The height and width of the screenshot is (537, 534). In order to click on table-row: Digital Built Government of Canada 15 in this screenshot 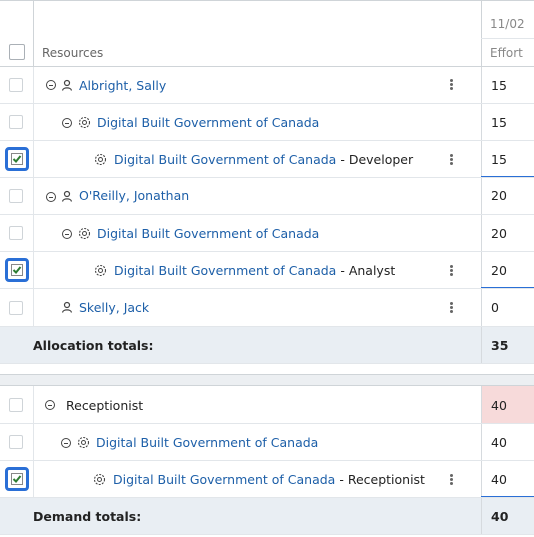, I will do `click(267, 122)`.